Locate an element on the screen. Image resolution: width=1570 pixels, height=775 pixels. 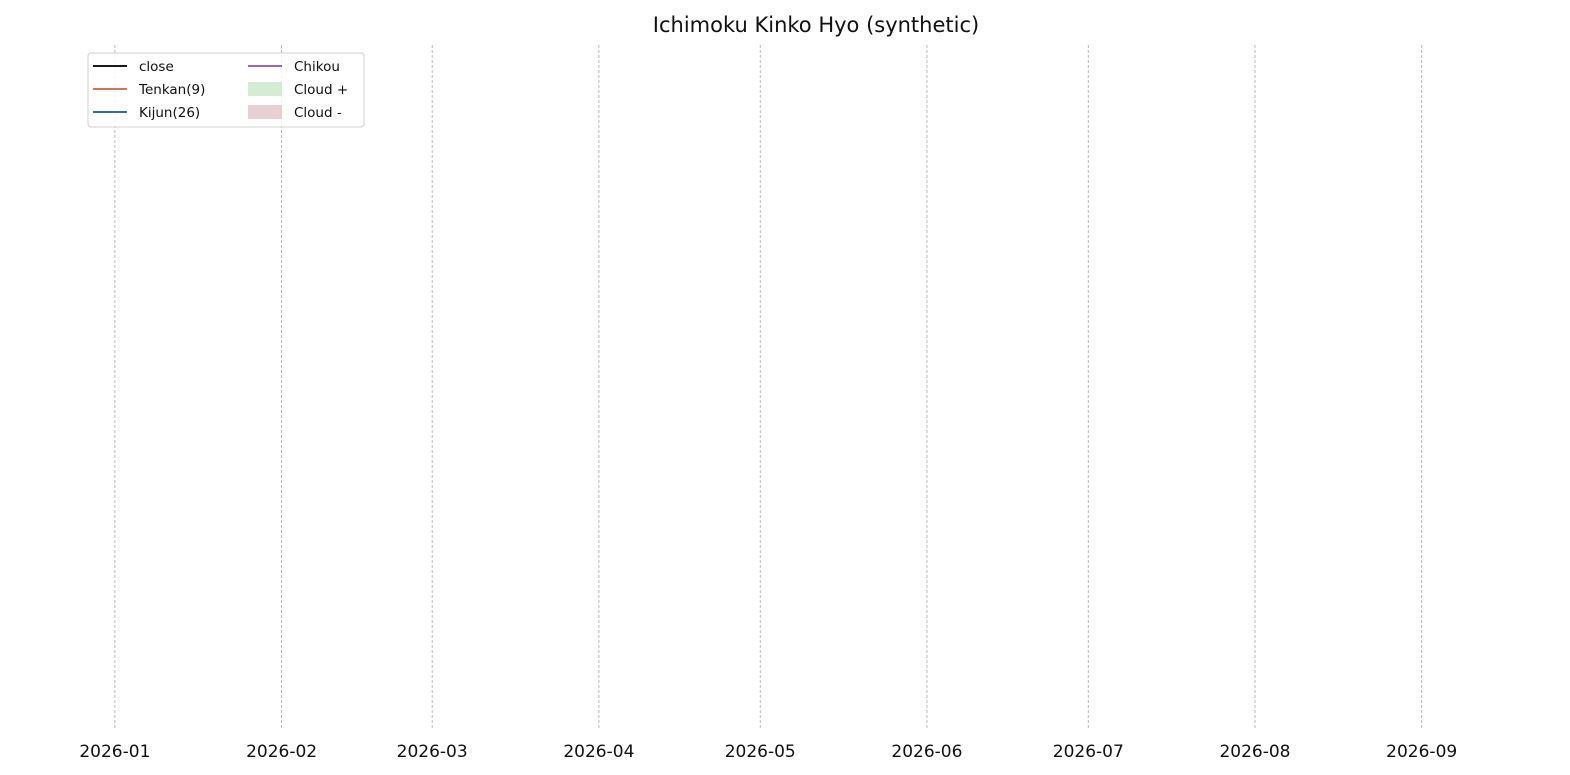
legend-item: Cloud + is located at coordinates (298, 90).